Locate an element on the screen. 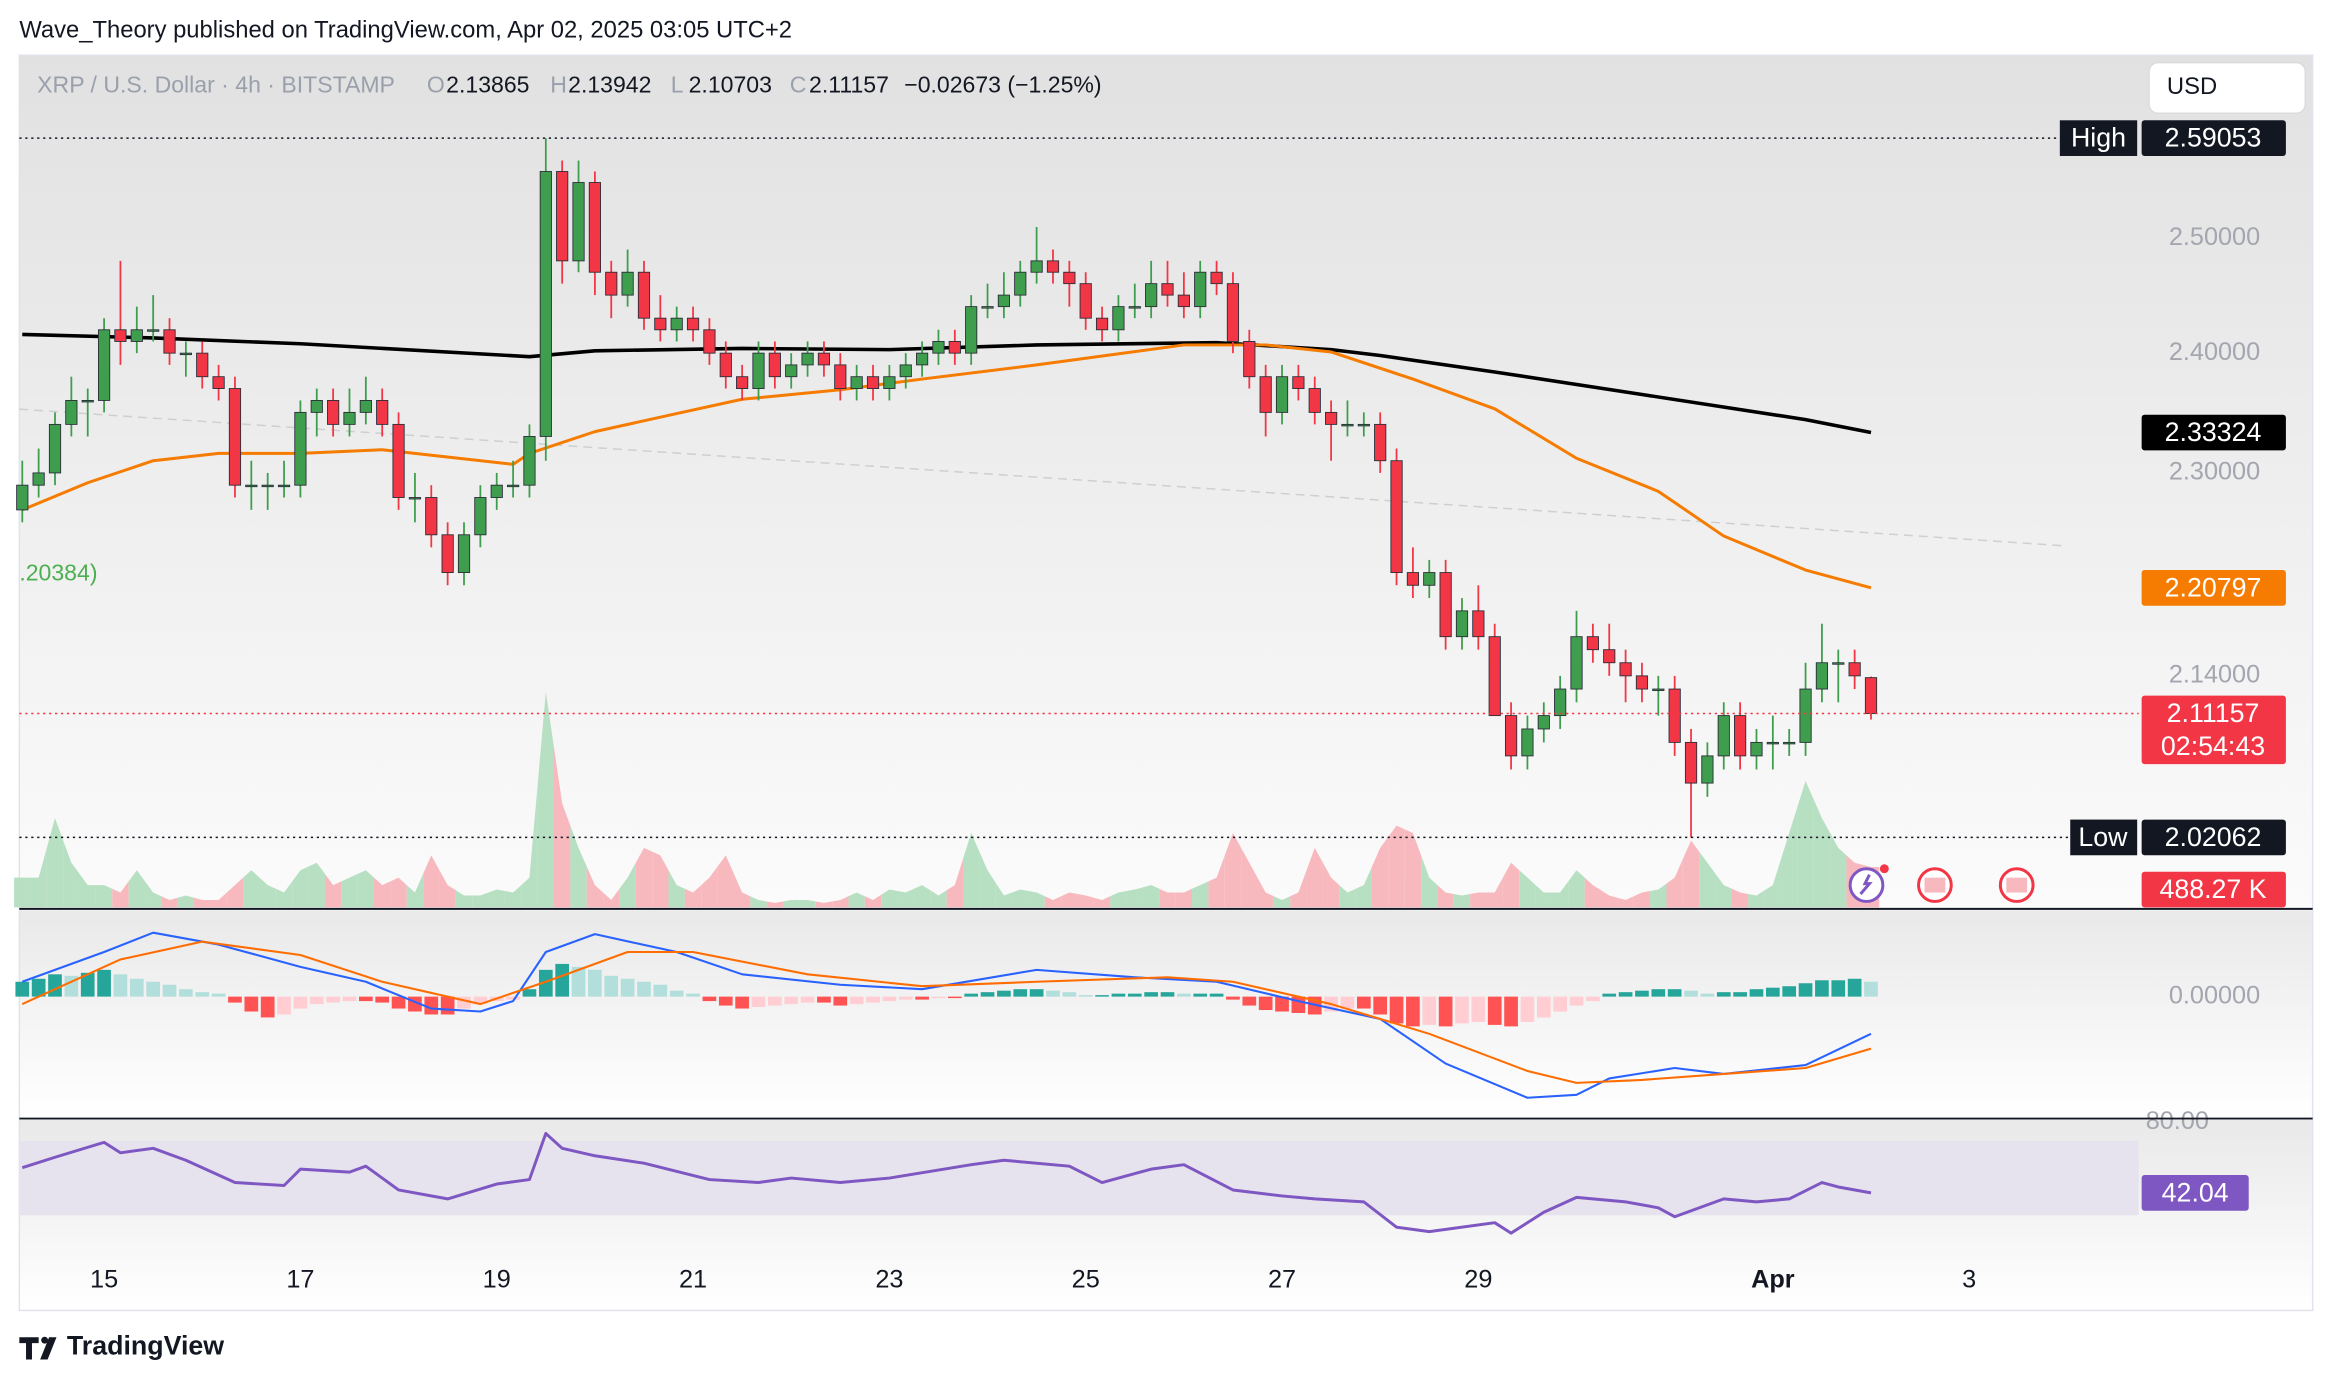  moving-average-value: 2.20797 is located at coordinates (2213, 587).